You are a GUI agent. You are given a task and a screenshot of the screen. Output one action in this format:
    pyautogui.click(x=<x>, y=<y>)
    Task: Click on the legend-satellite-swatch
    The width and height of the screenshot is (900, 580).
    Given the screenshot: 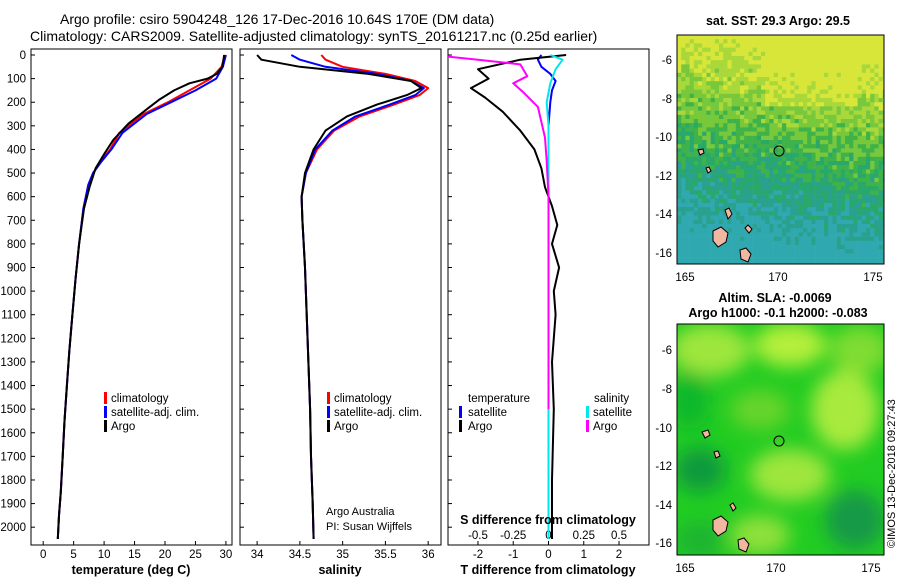 What is the action you would take?
    pyautogui.click(x=328, y=412)
    